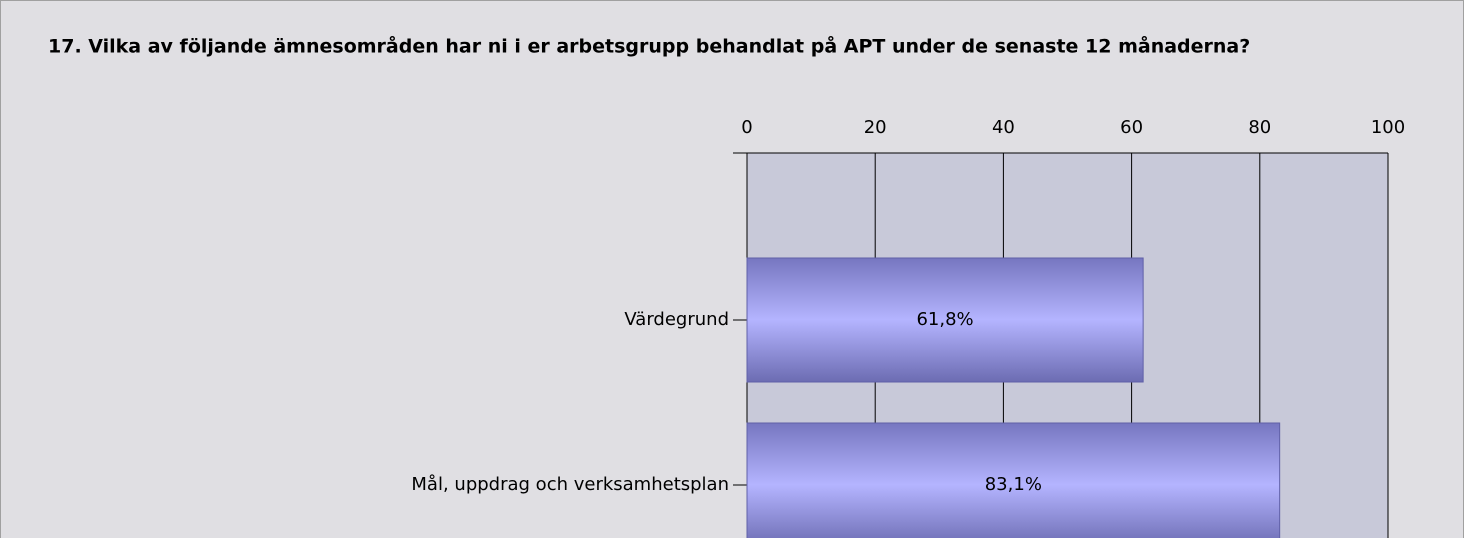  I want to click on data-label: 83,1%, so click(1013, 484).